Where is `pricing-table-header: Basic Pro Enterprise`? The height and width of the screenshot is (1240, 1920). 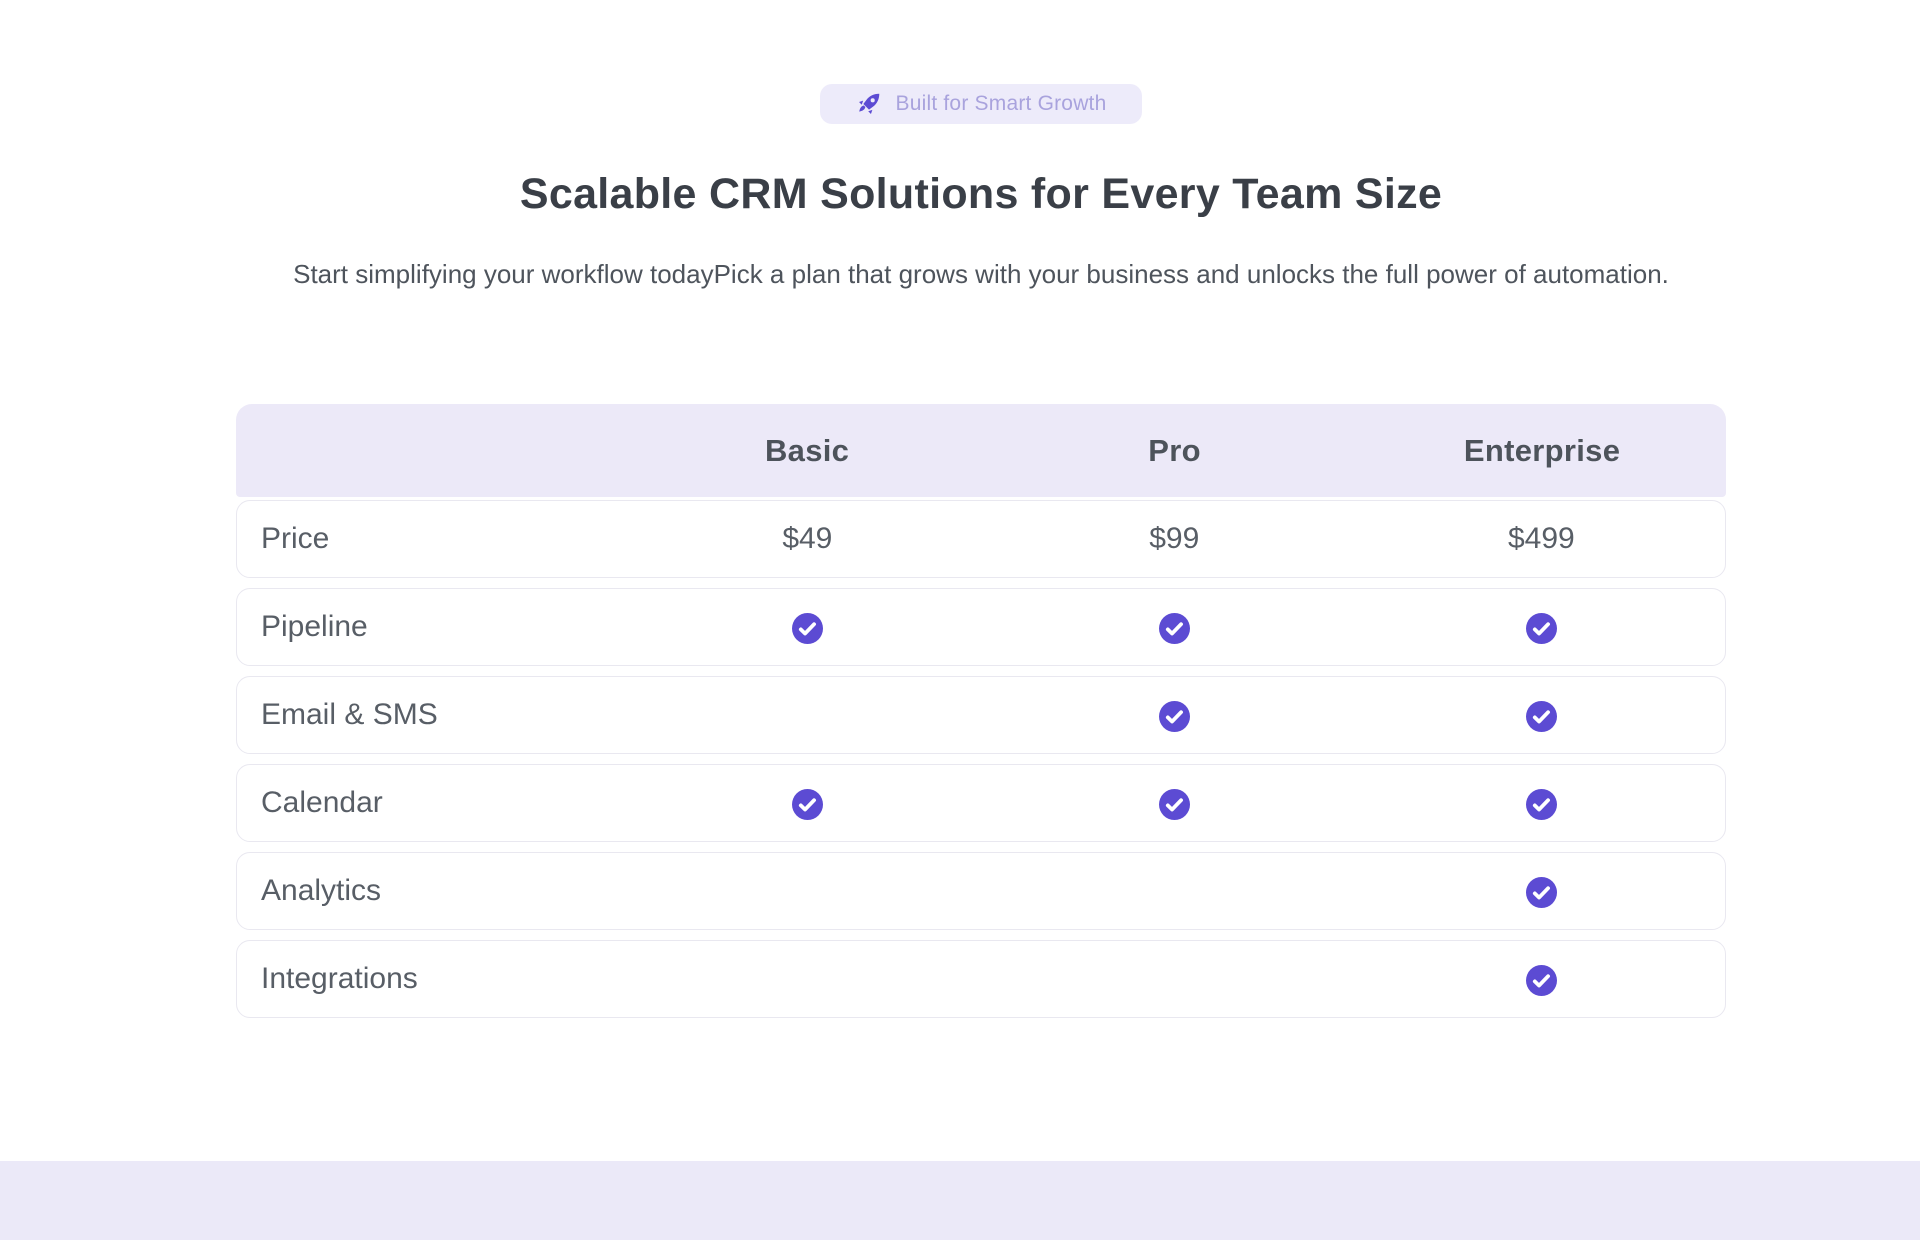 pricing-table-header: Basic Pro Enterprise is located at coordinates (981, 450).